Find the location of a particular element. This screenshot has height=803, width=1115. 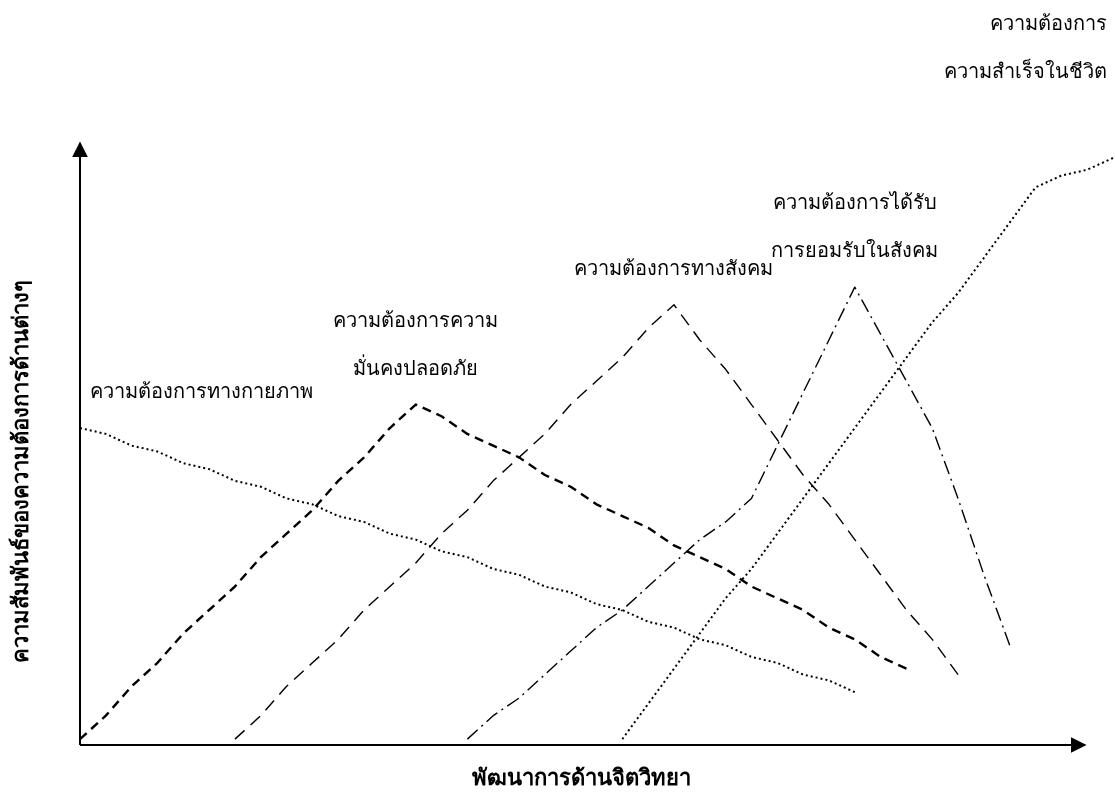

y-axis-title: ความสัมพันธ์ของความต้องการด้านต่างๆ is located at coordinates (20, 471).